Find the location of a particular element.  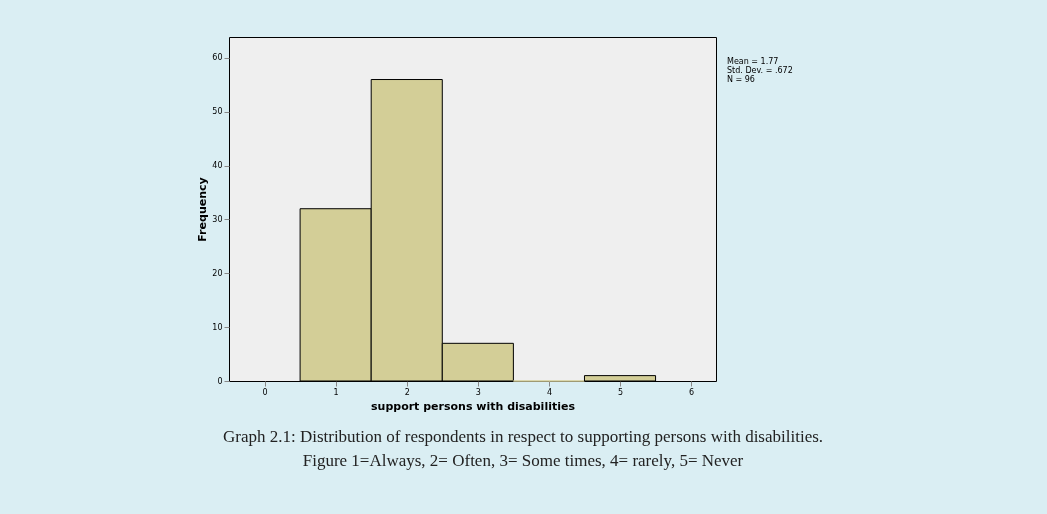

y-tick-label: 0 is located at coordinates (220, 381).